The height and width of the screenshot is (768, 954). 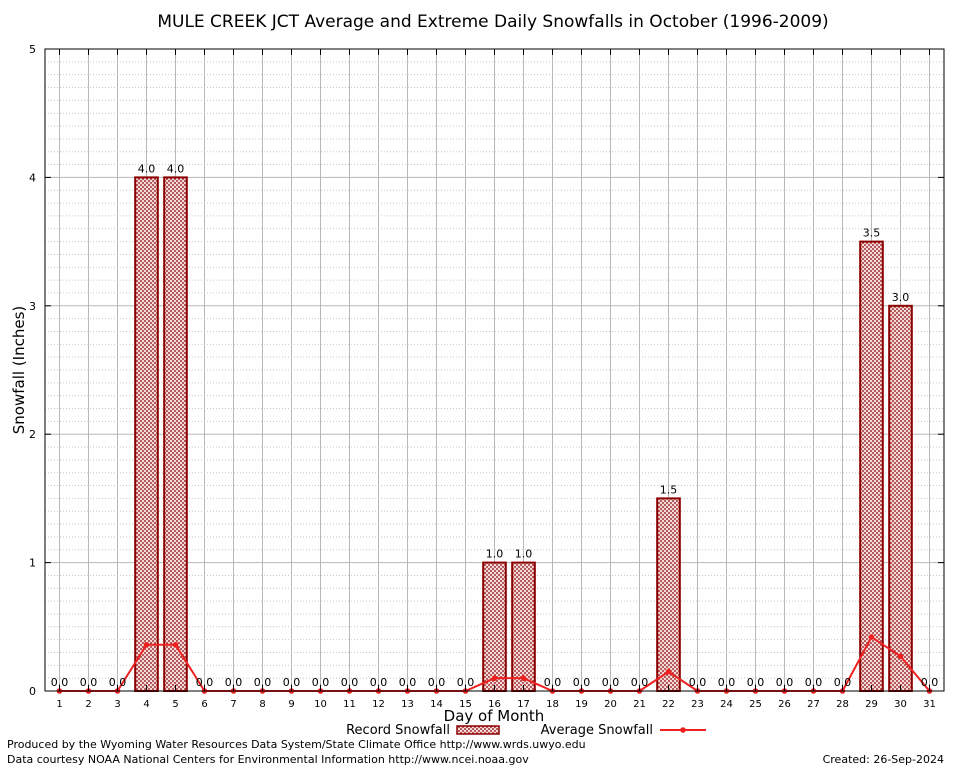 What do you see at coordinates (398, 730) in the screenshot?
I see `legend-record-label: Record Snowfall` at bounding box center [398, 730].